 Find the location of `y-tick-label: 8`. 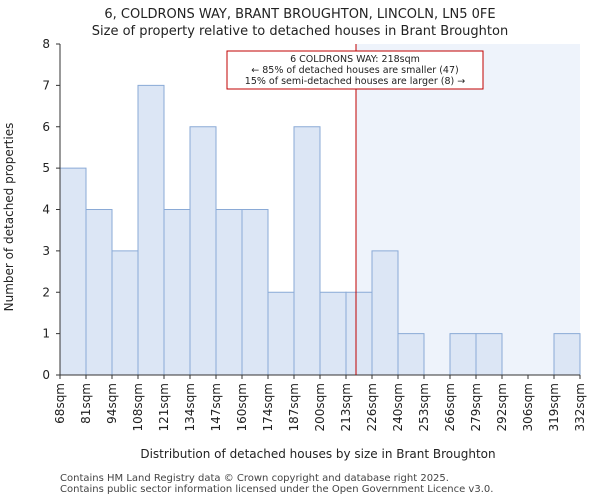

y-tick-label: 8 is located at coordinates (46, 44).